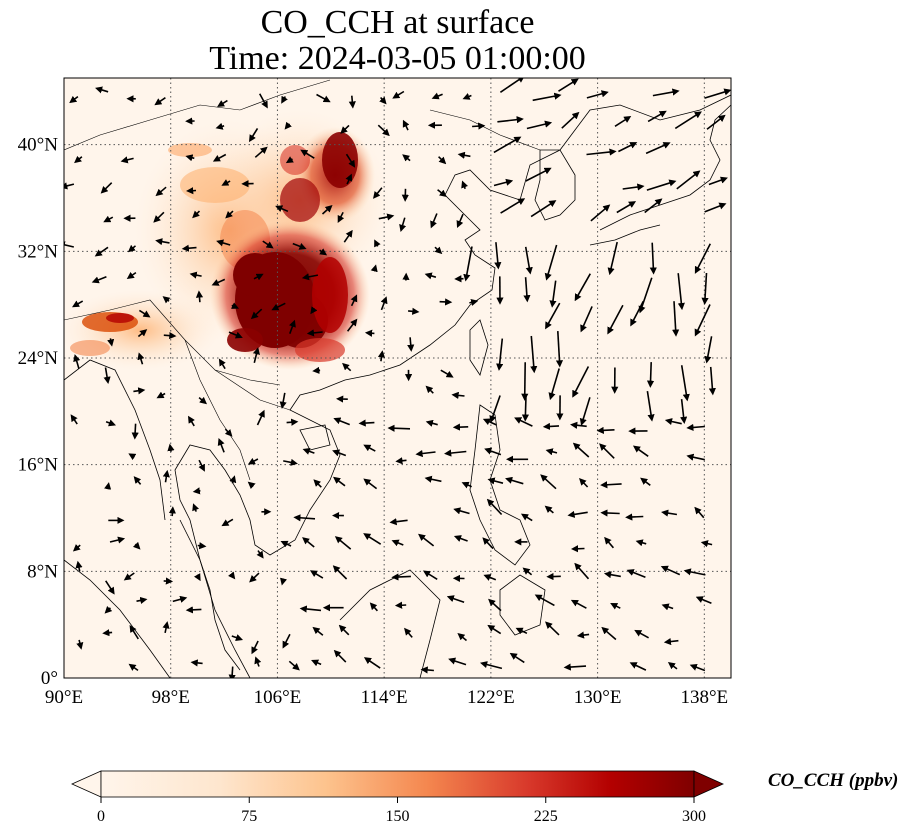 This screenshot has width=921, height=836. I want to click on map-time: Time: 2024-03-05 01:00:00, so click(397, 58).